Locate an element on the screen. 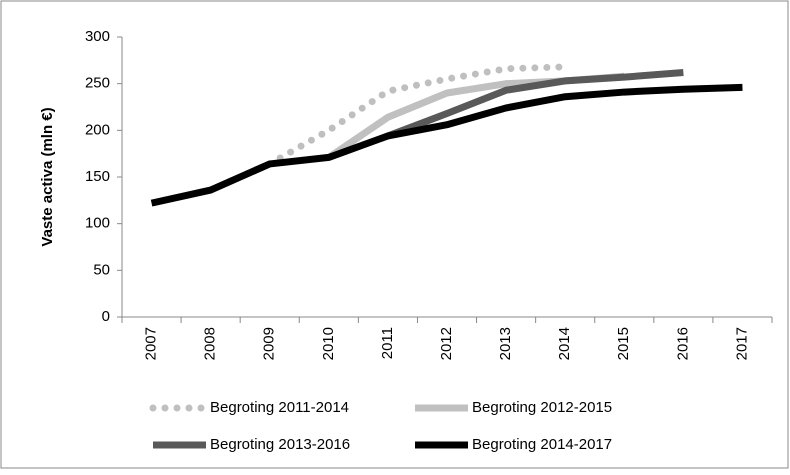  legend-label: Begroting 2014-2017 is located at coordinates (542, 444).